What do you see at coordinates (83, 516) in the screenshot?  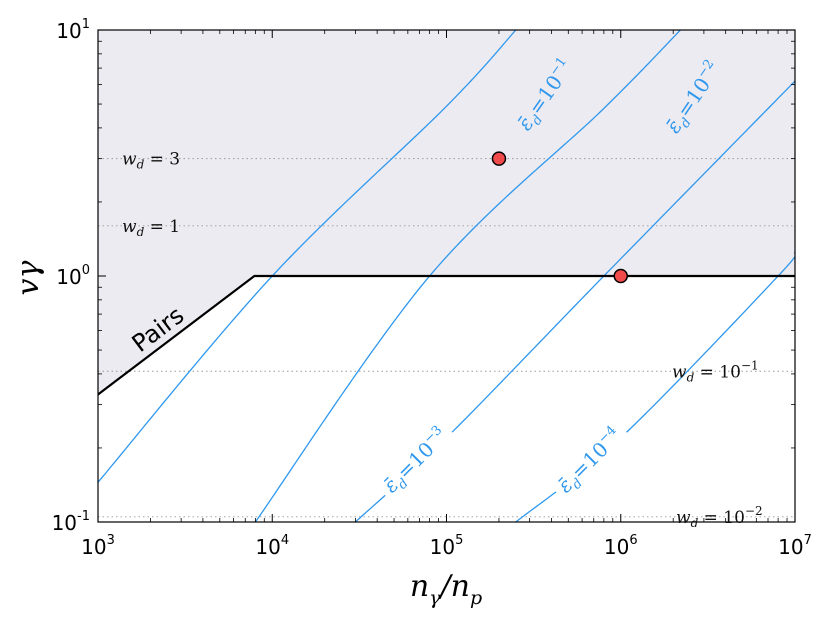 I see `y-tick-exp: -1` at bounding box center [83, 516].